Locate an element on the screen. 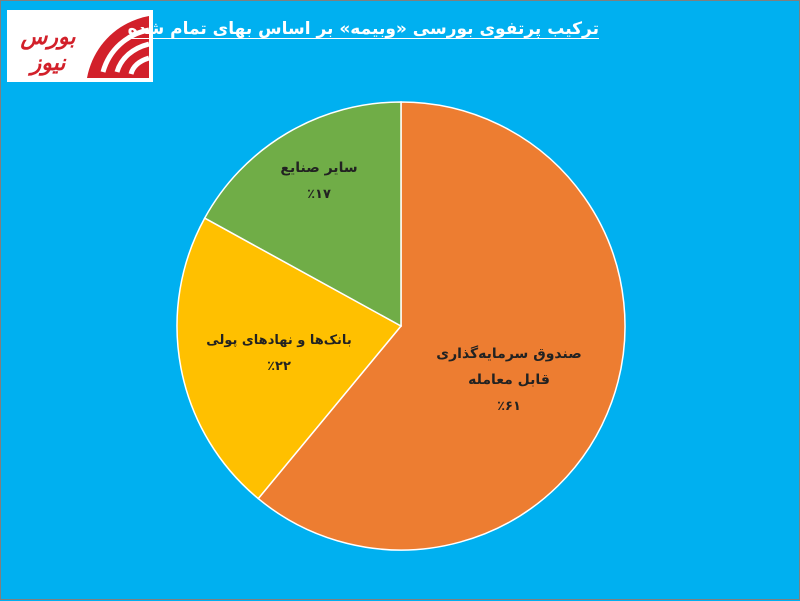 The width and height of the screenshot is (800, 601). slice-label: قابل معامله is located at coordinates (509, 380).